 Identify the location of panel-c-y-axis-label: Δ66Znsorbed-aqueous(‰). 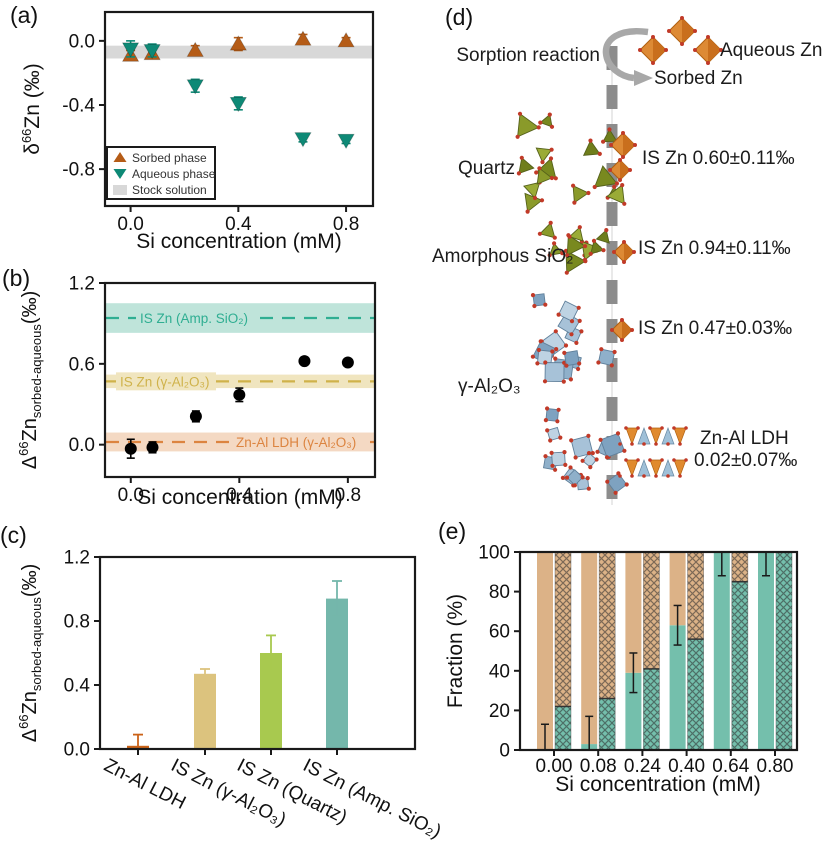
(30, 653).